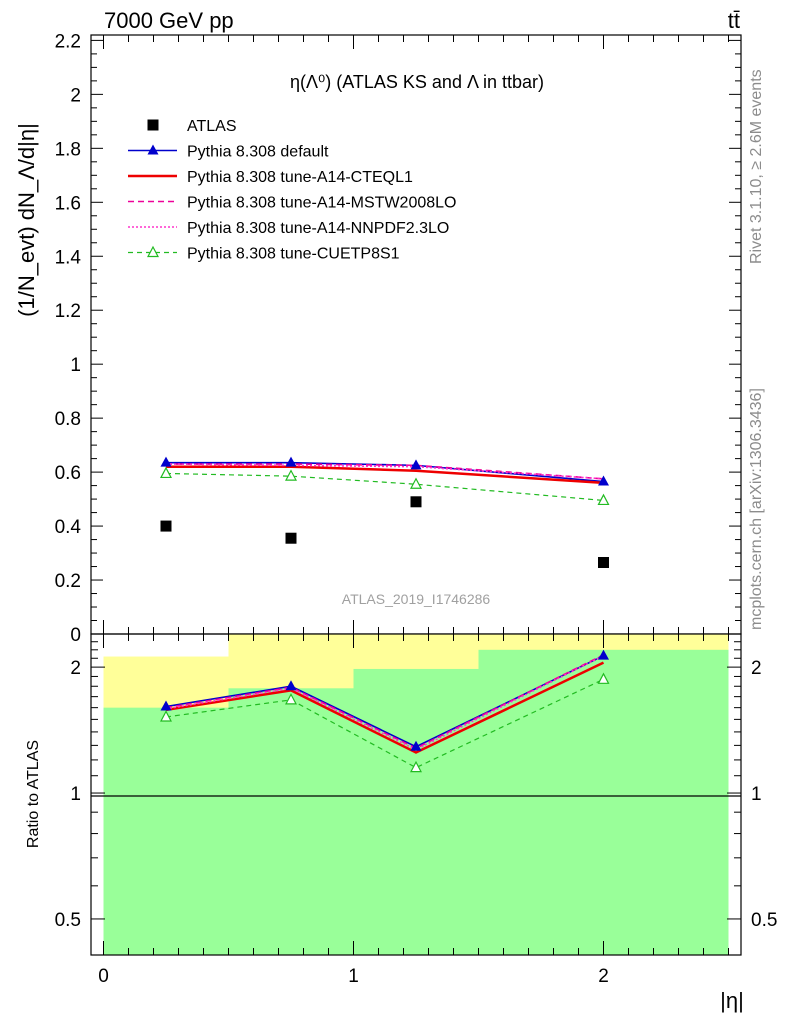 This screenshot has width=786, height=1024. I want to click on main-y-tick-label: 1.8, so click(68, 149).